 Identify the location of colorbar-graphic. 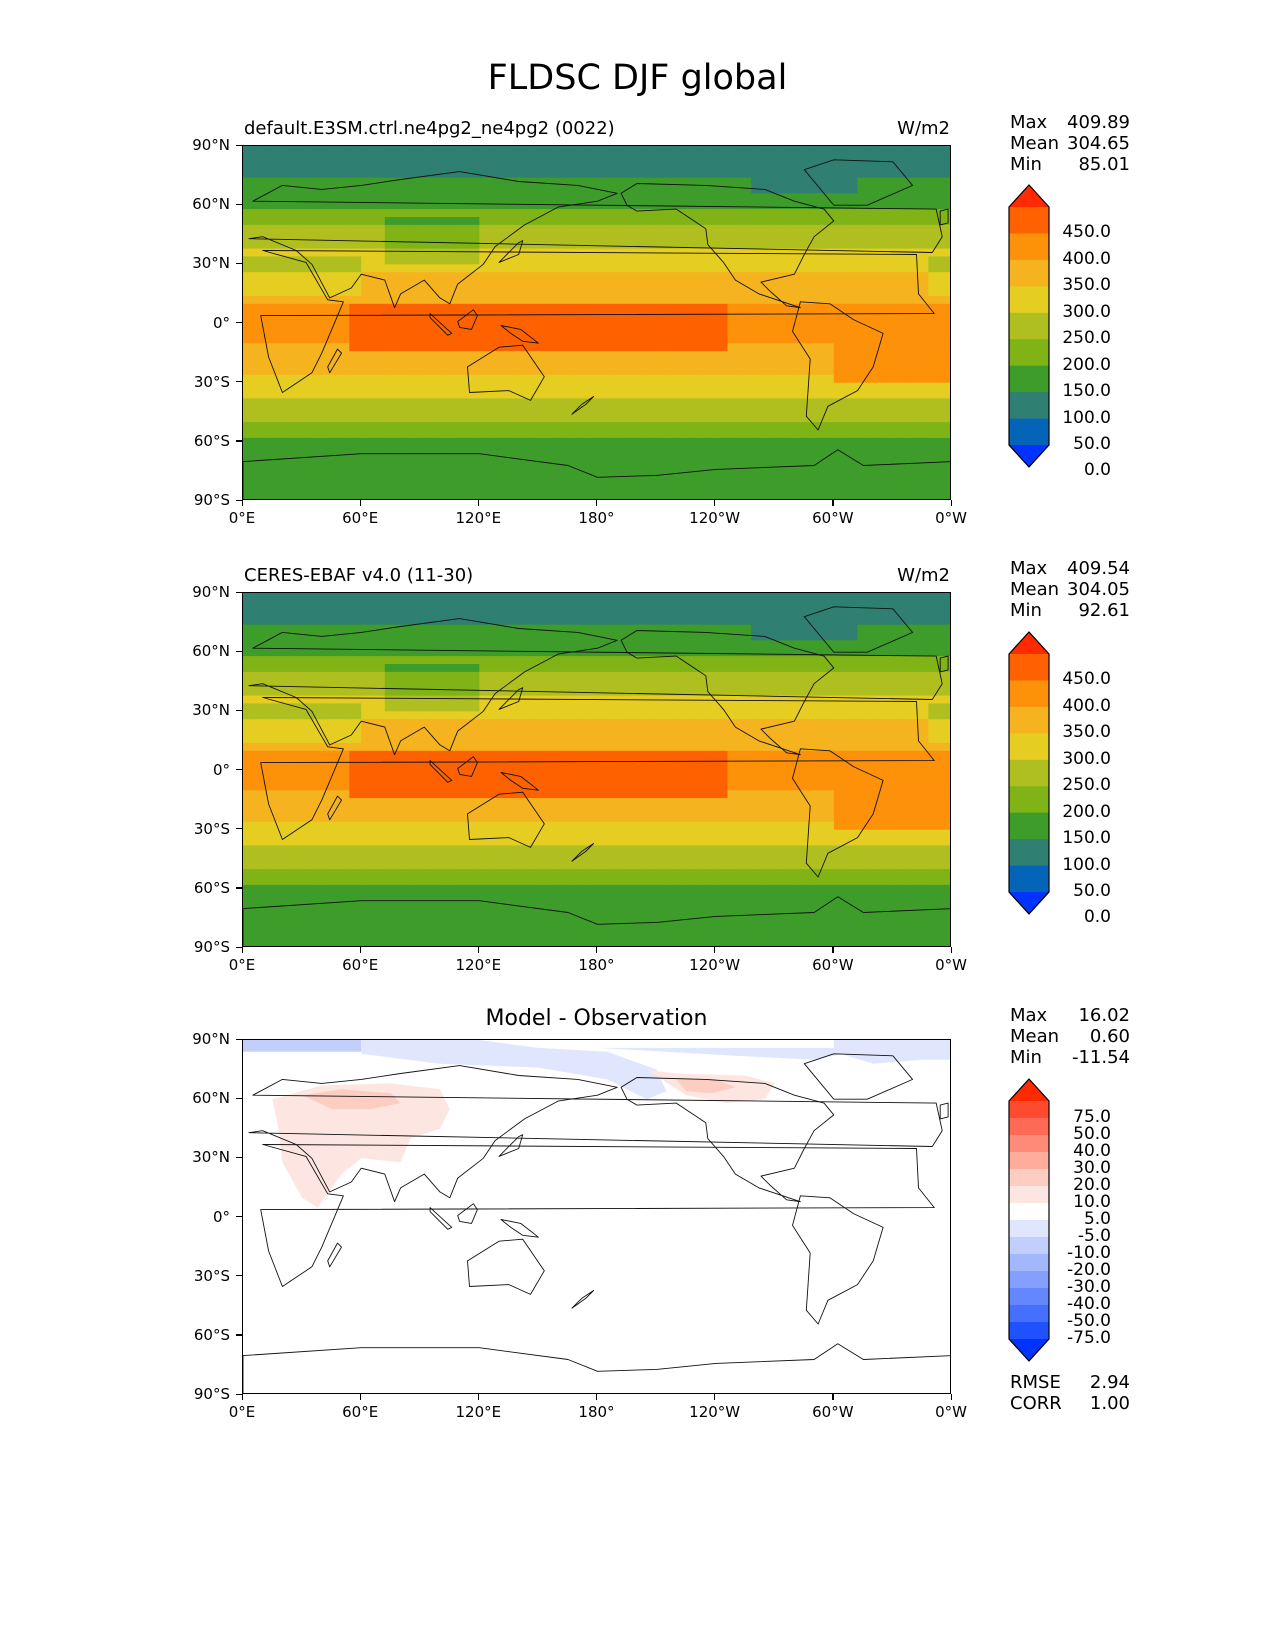
(1029, 773).